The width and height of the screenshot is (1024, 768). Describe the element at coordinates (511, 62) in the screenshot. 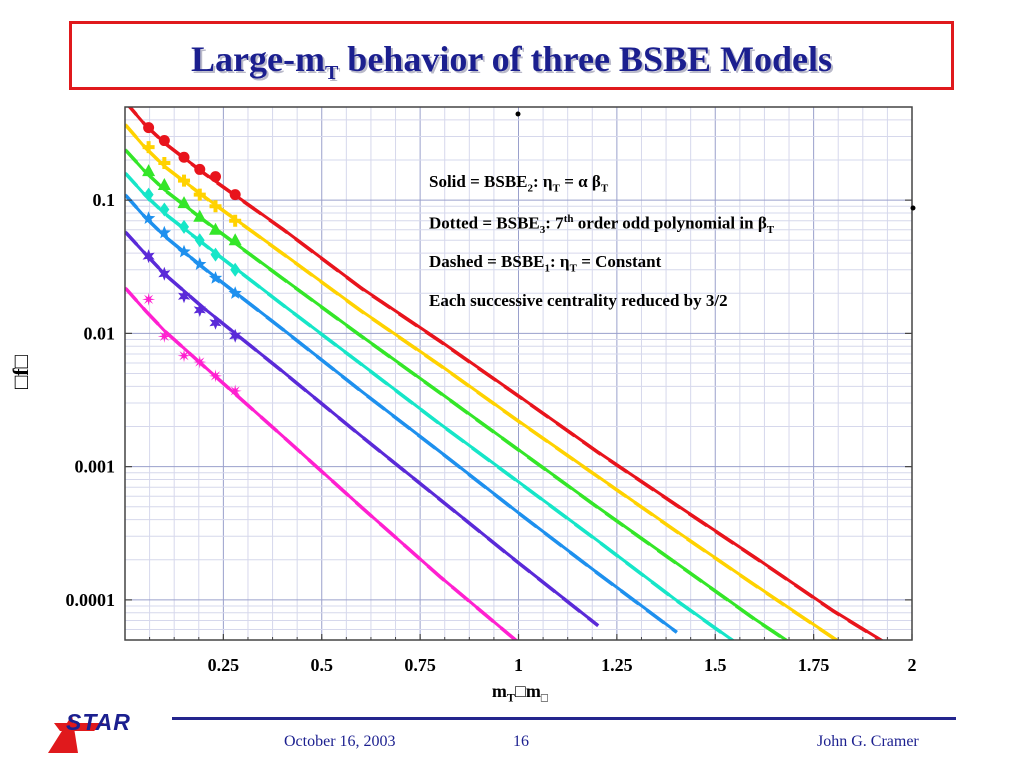

I see `slide-title: Large-mT behavior of three BSBE Models` at that location.